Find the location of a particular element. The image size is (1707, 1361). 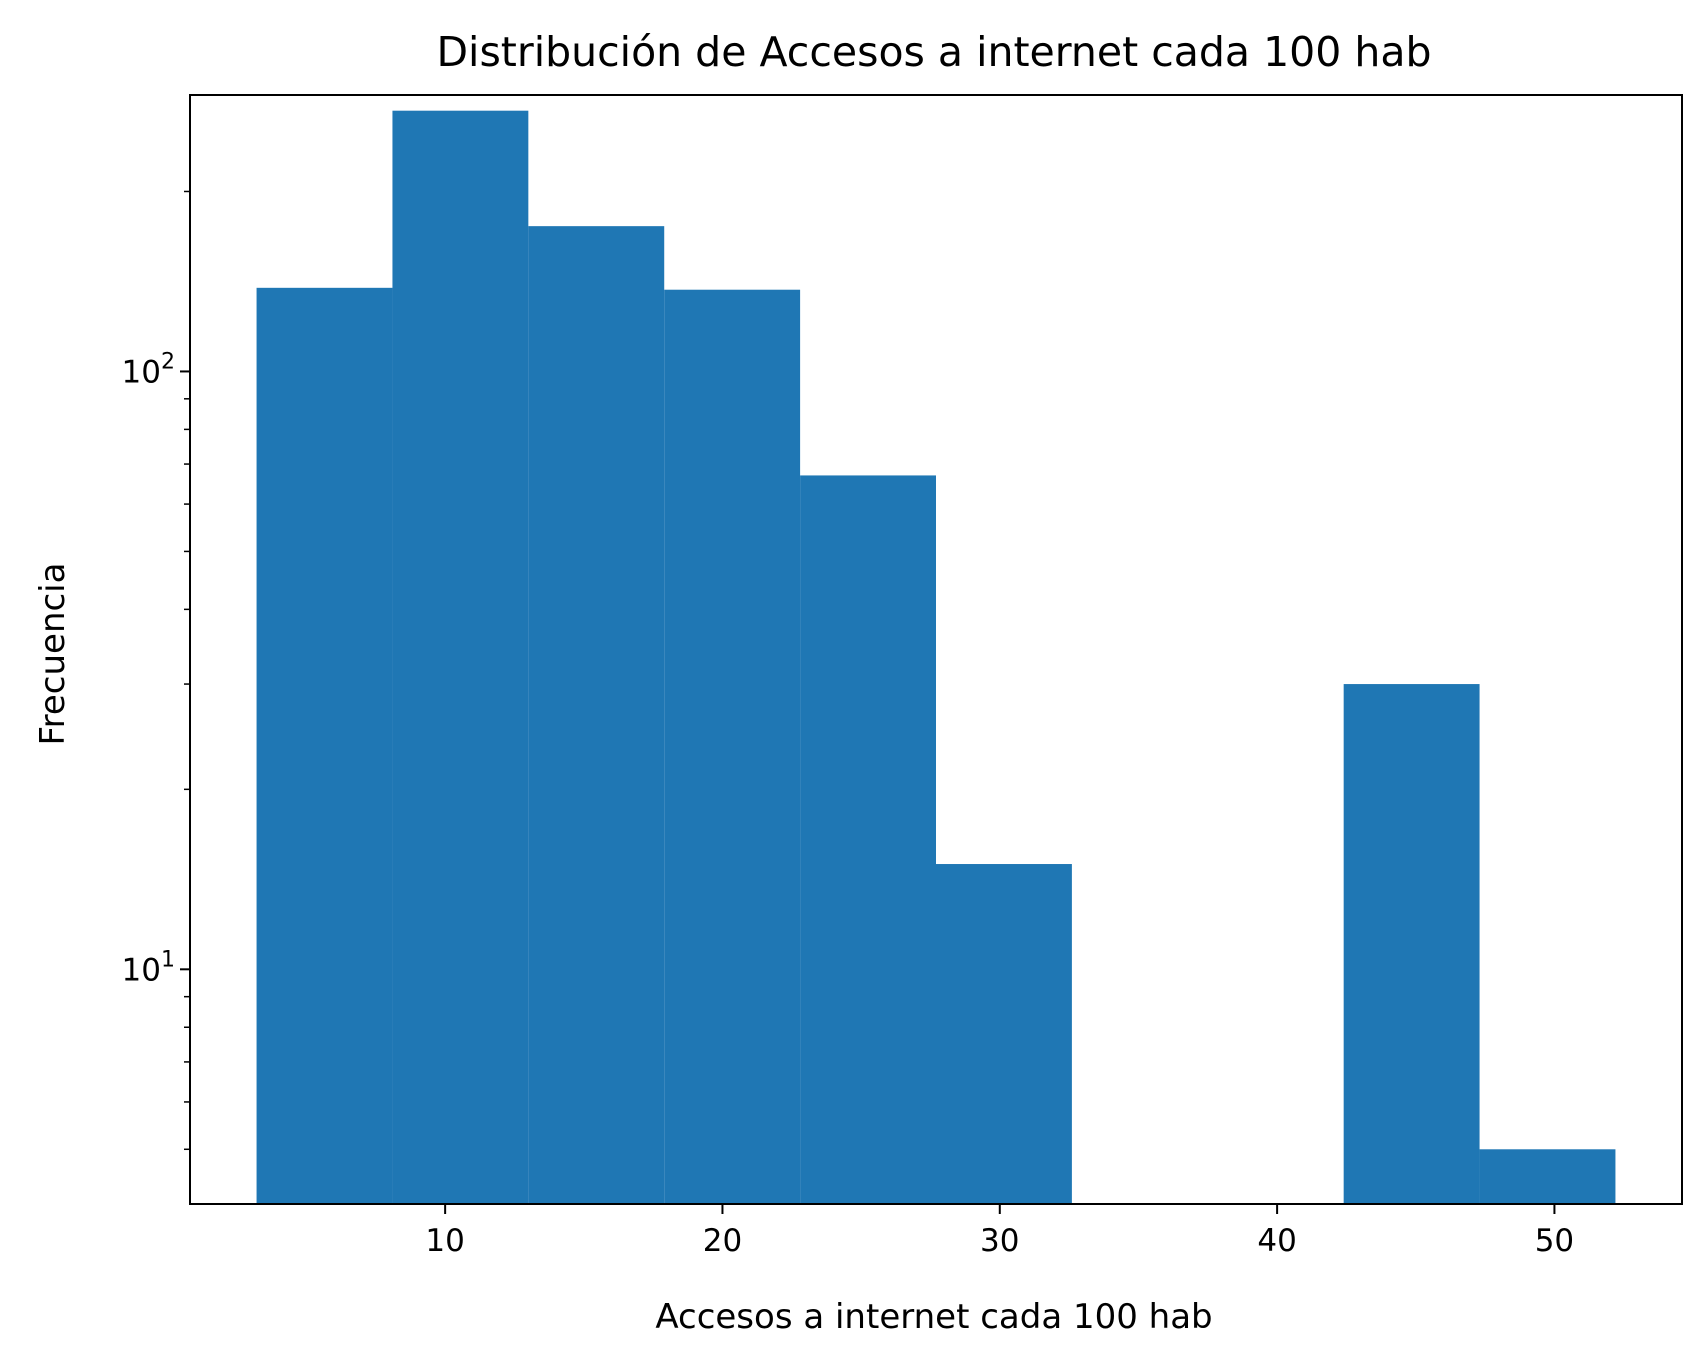

x-tick-label: 30 is located at coordinates (999, 1241).